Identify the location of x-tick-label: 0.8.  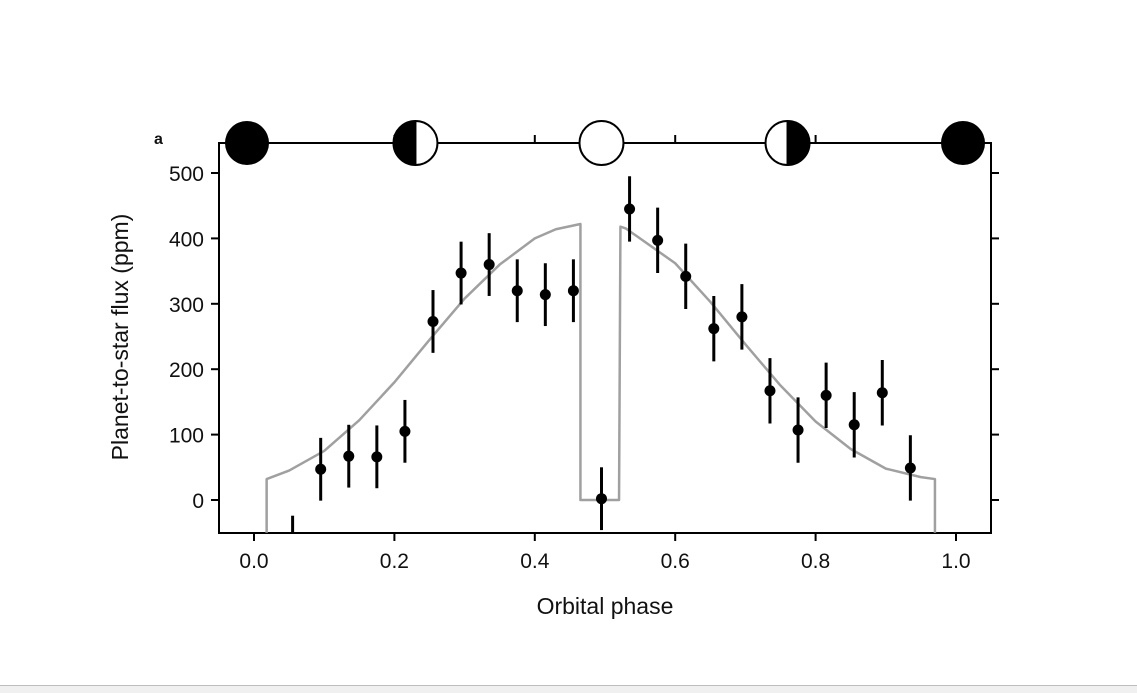
(815, 561).